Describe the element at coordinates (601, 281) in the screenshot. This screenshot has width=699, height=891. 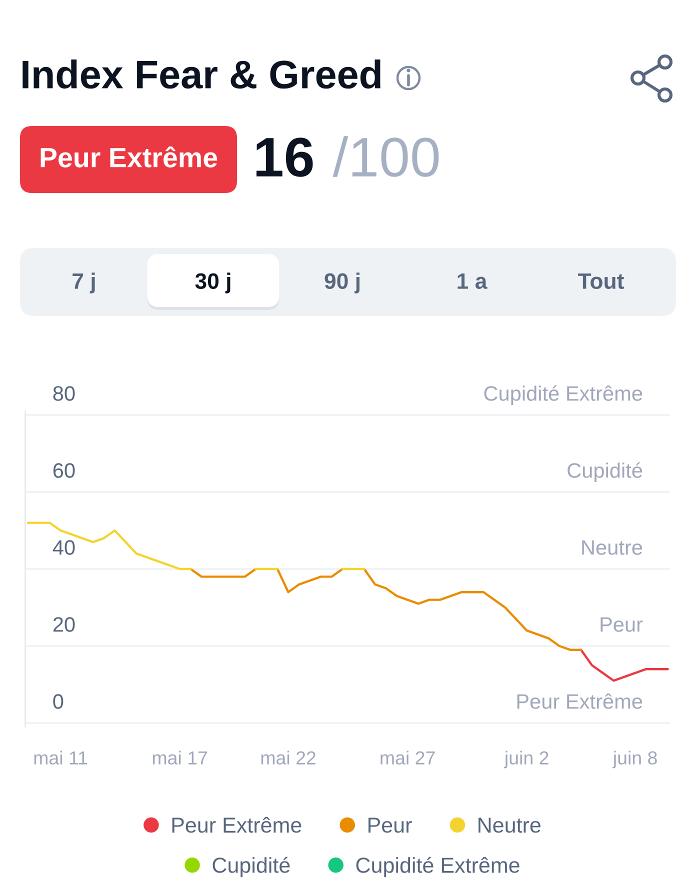
I see `text: Tout` at that location.